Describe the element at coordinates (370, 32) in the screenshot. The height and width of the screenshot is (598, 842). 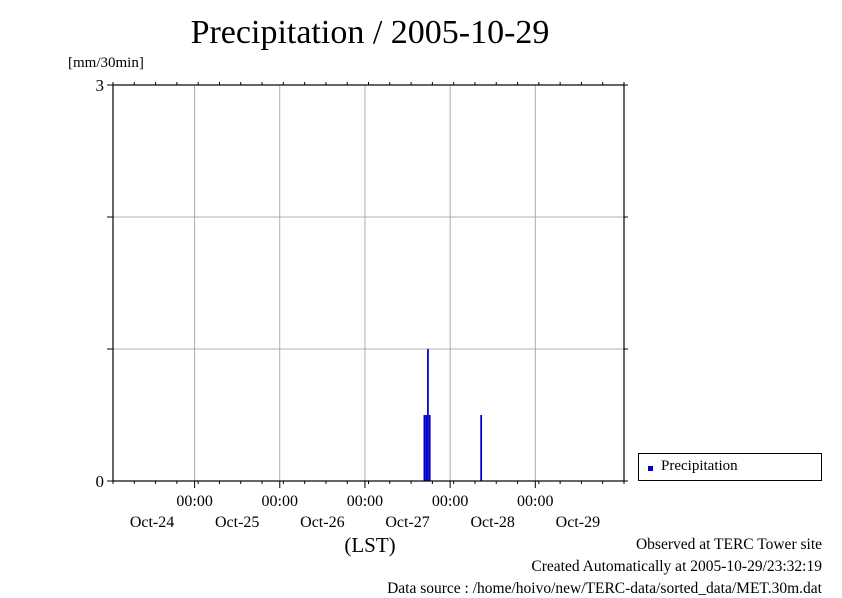
I see `chart-title: Precipitation / 2005-10-29` at that location.